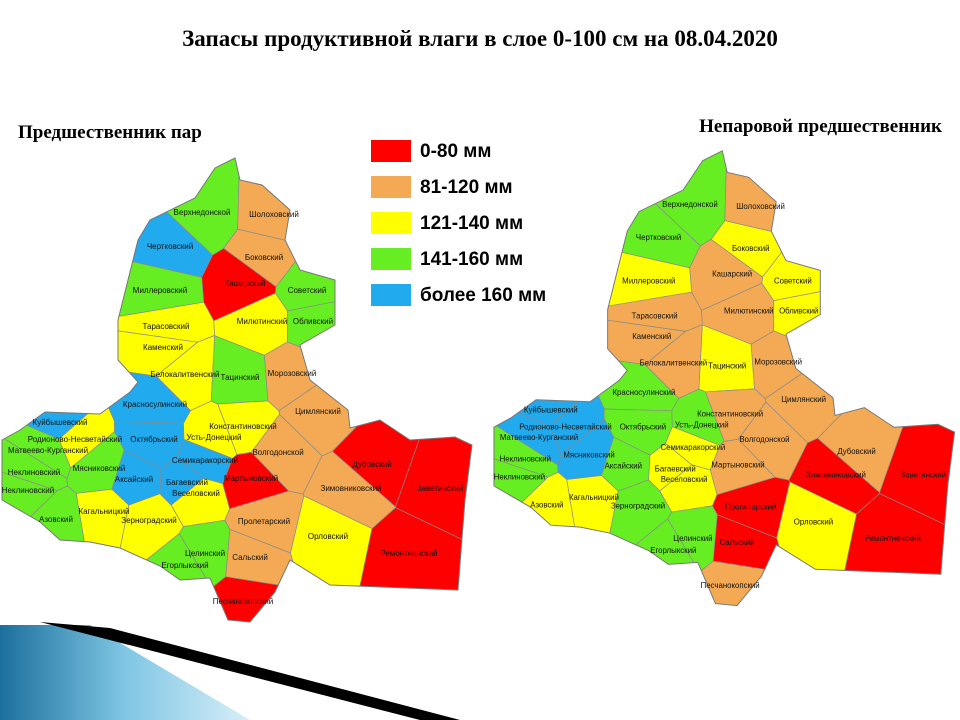 This screenshot has height=720, width=960. I want to click on legend-label: 121-140 мм, so click(471, 223).